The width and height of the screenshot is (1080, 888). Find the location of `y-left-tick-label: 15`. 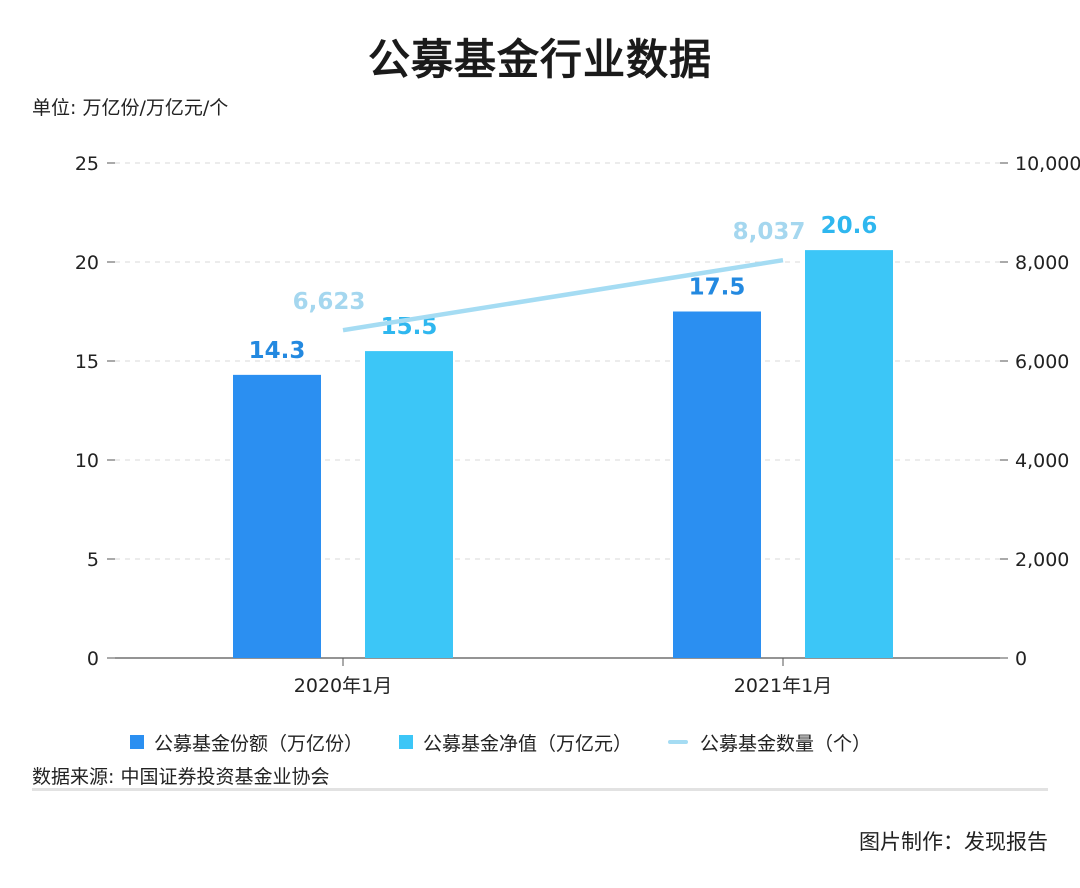

y-left-tick-label: 15 is located at coordinates (87, 362).